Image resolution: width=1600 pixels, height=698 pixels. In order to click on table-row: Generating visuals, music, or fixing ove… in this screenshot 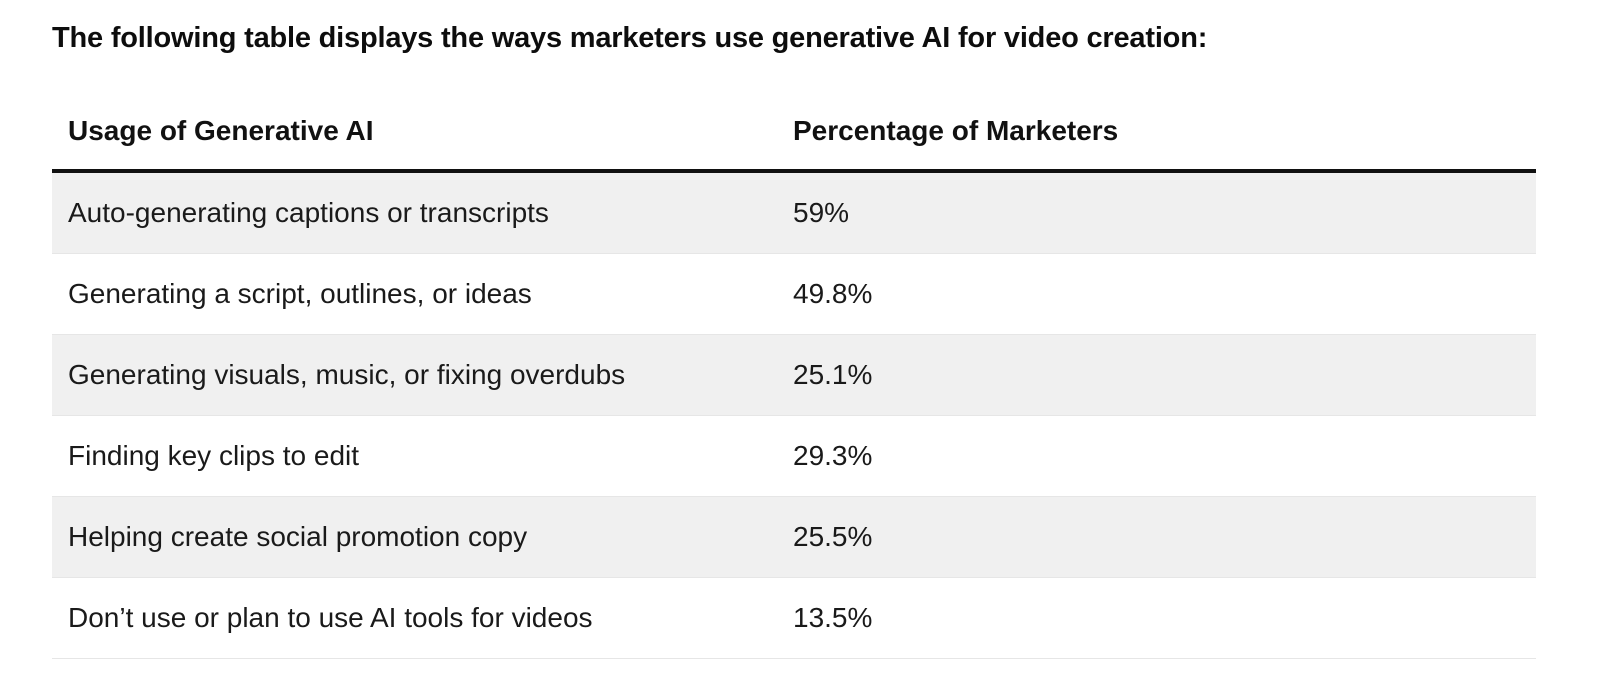, I will do `click(794, 375)`.